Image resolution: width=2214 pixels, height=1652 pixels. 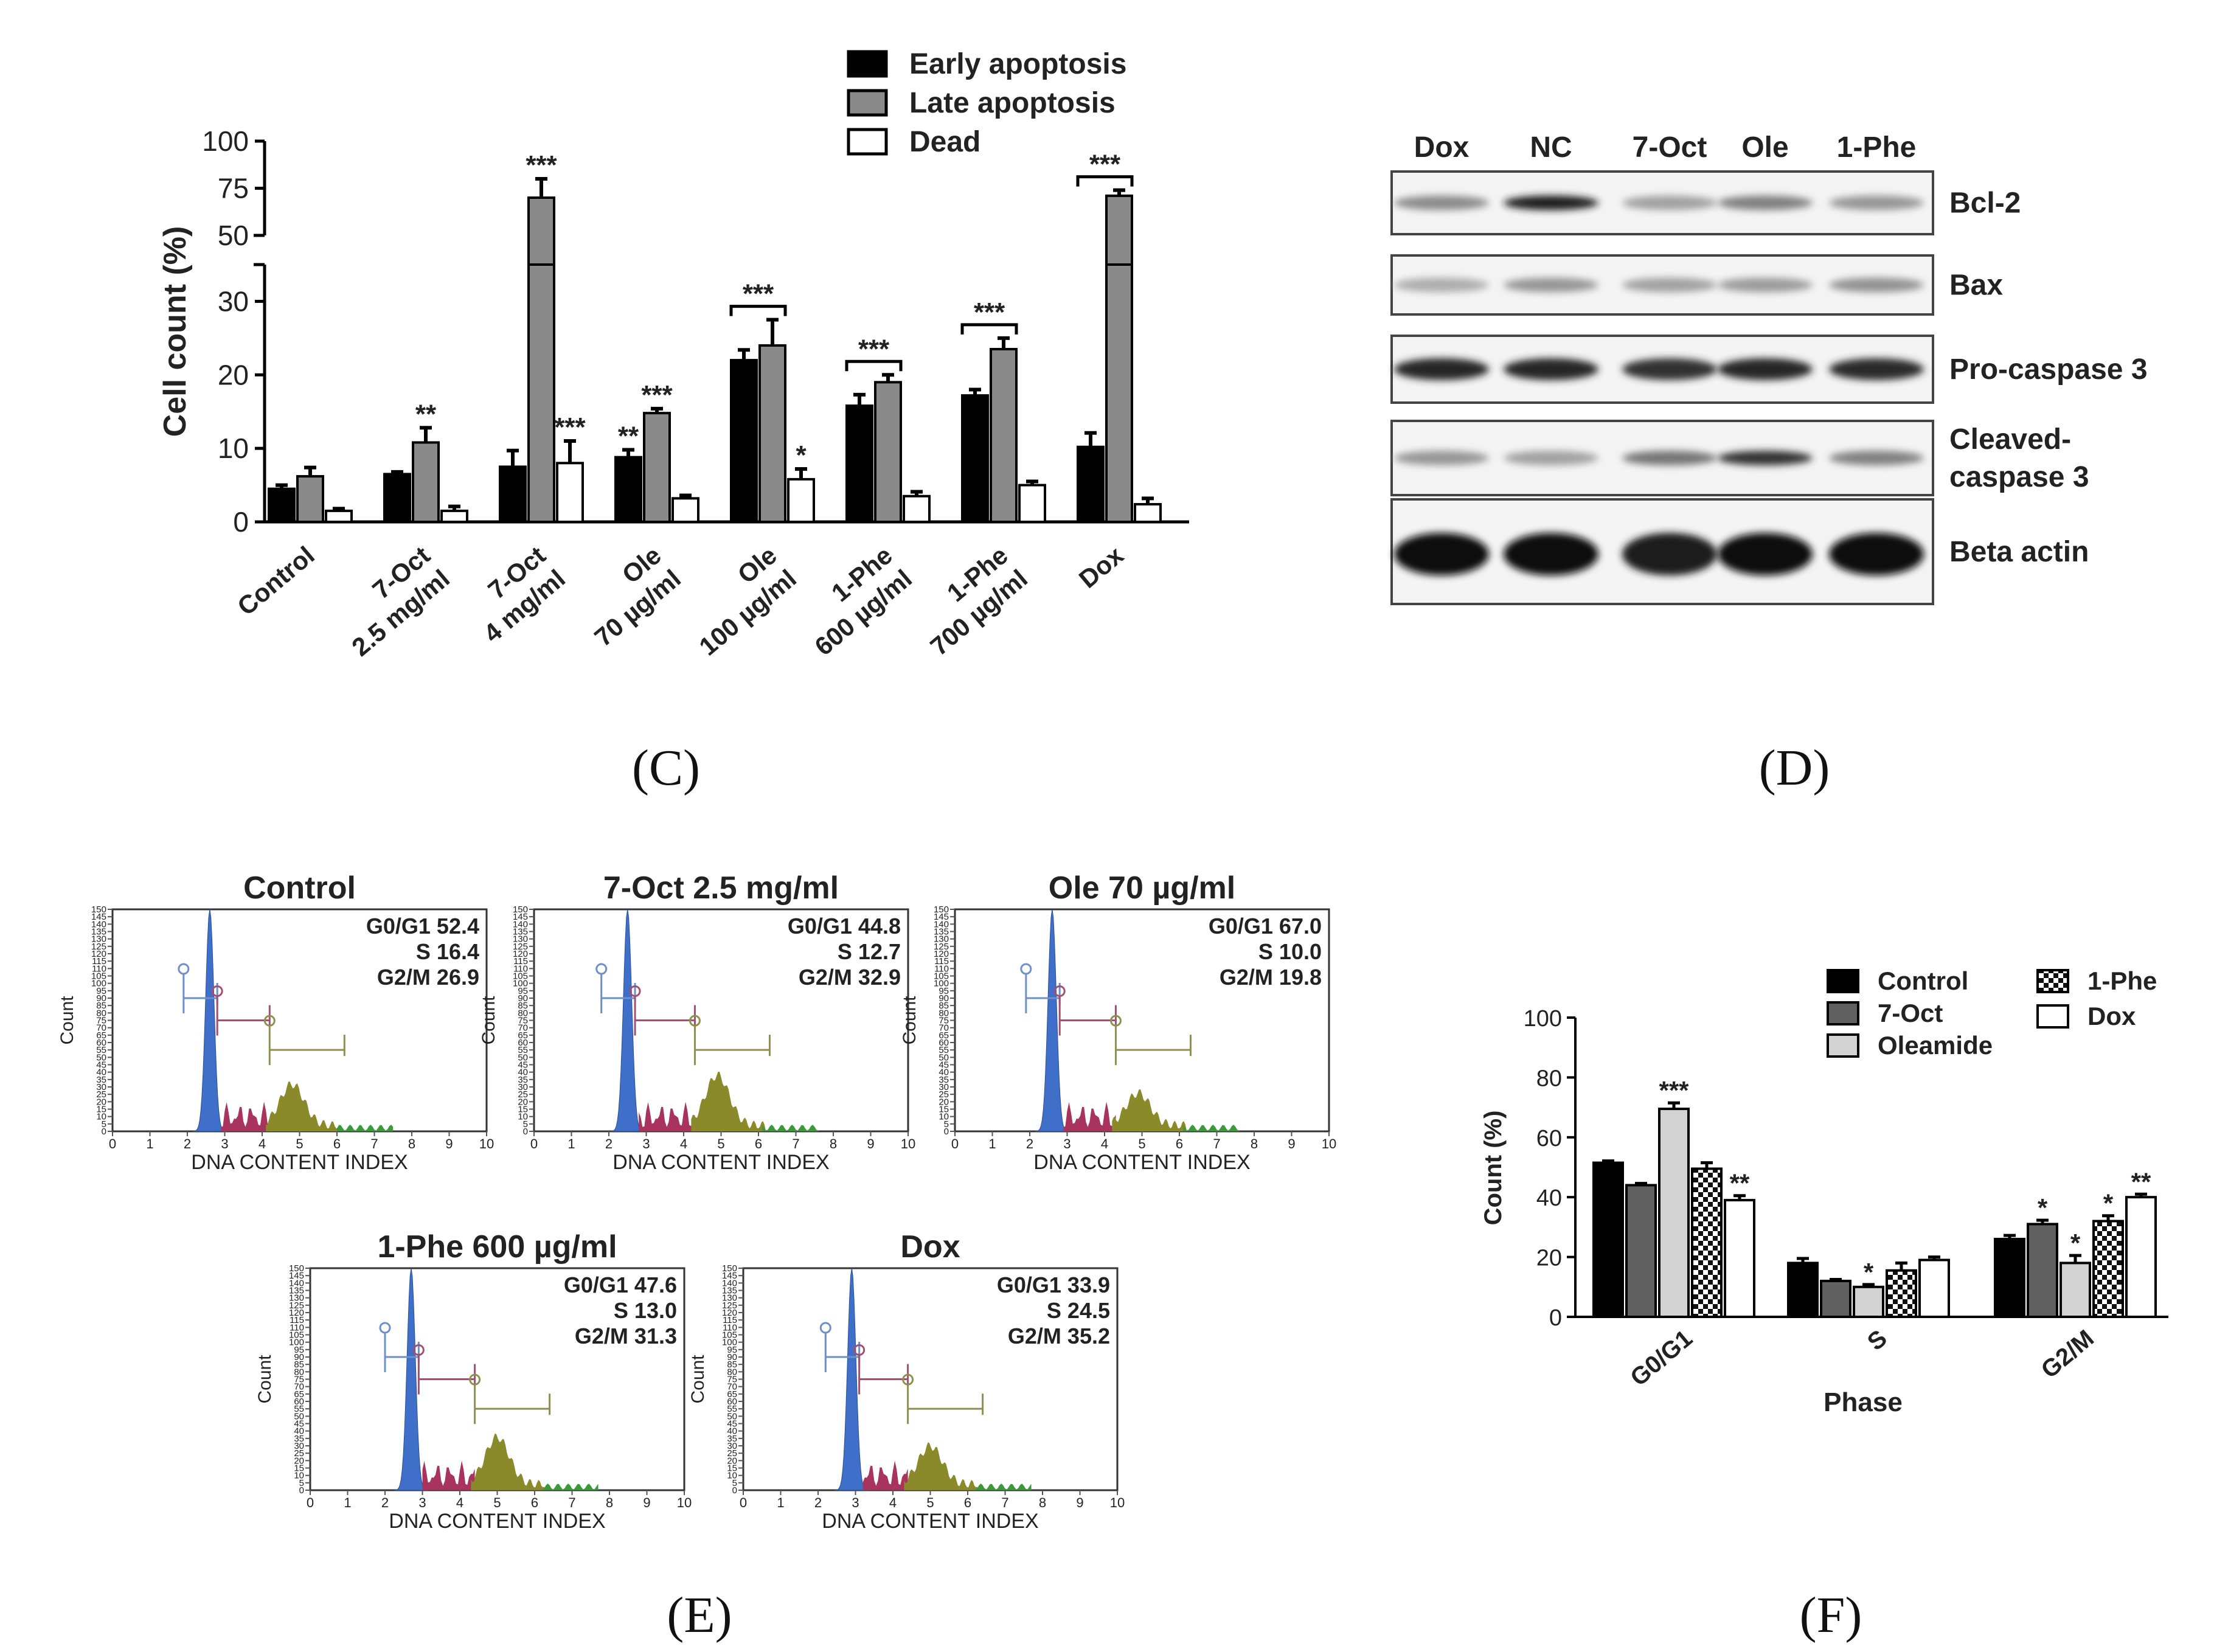 What do you see at coordinates (853, 601) in the screenshot?
I see `c-x-tick-label: 1-Phe600 µg/ml` at bounding box center [853, 601].